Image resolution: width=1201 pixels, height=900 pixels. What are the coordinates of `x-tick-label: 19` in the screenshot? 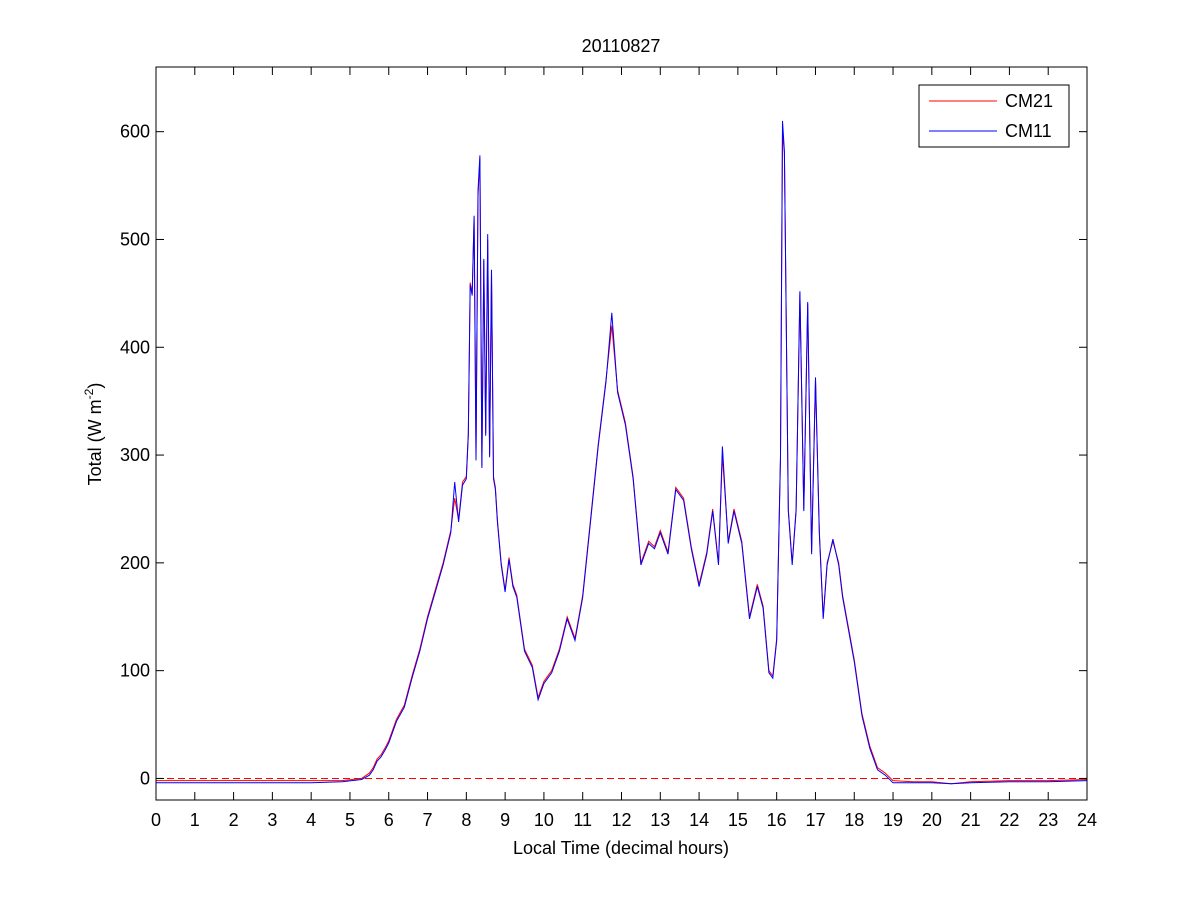 It's located at (893, 820).